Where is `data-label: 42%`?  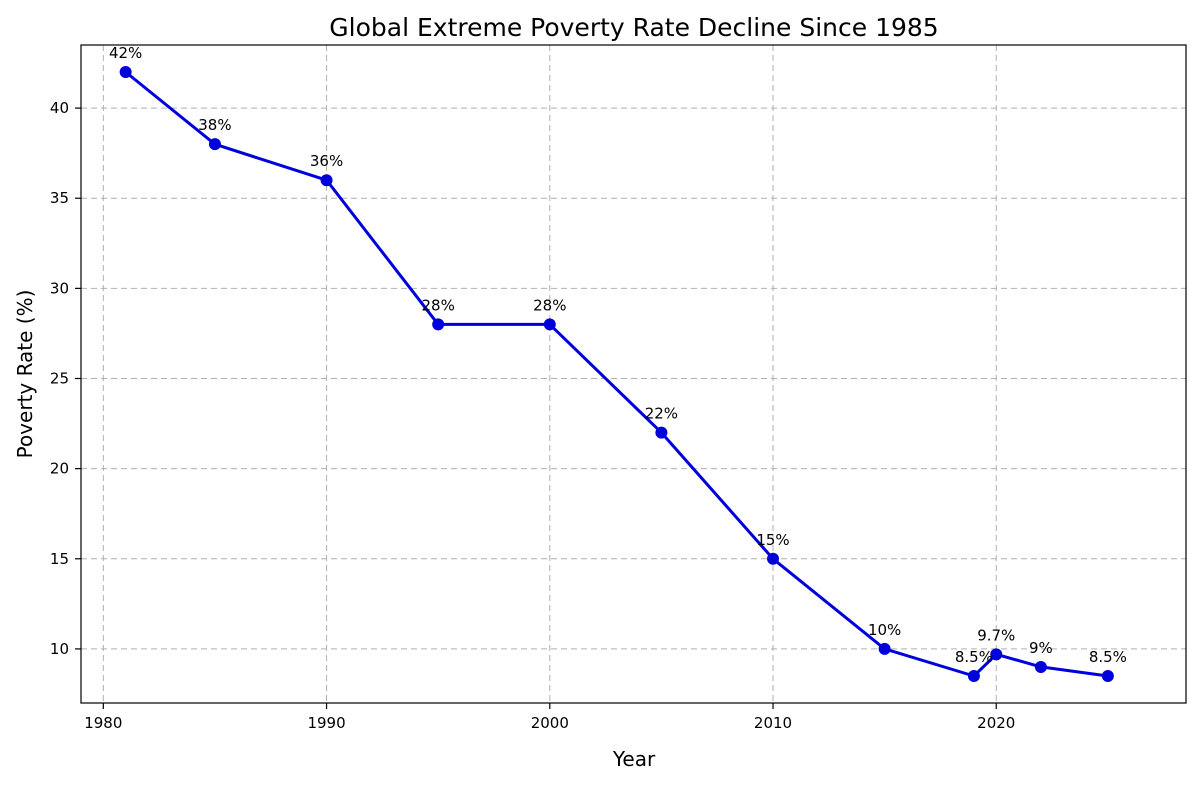
data-label: 42% is located at coordinates (125, 53).